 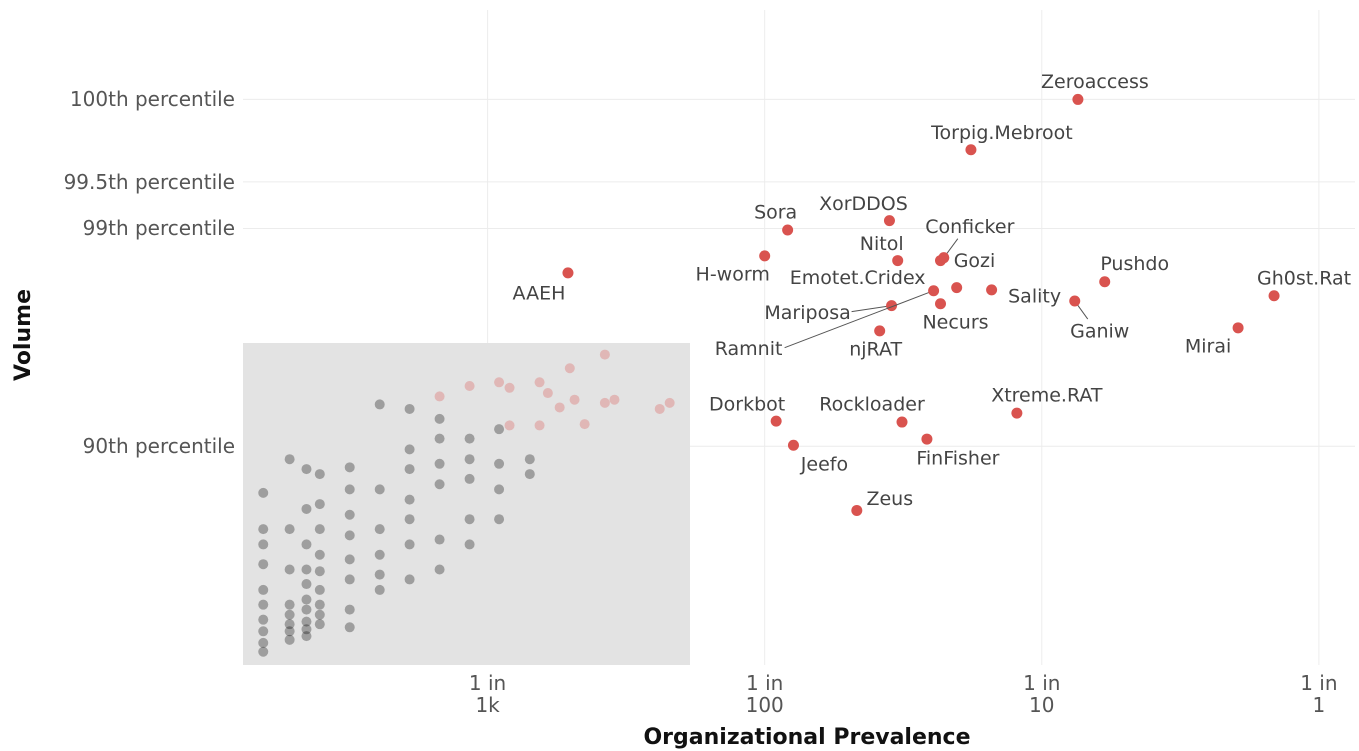 I want to click on x-tick-label: 1 in 1k, so click(x=487, y=694).